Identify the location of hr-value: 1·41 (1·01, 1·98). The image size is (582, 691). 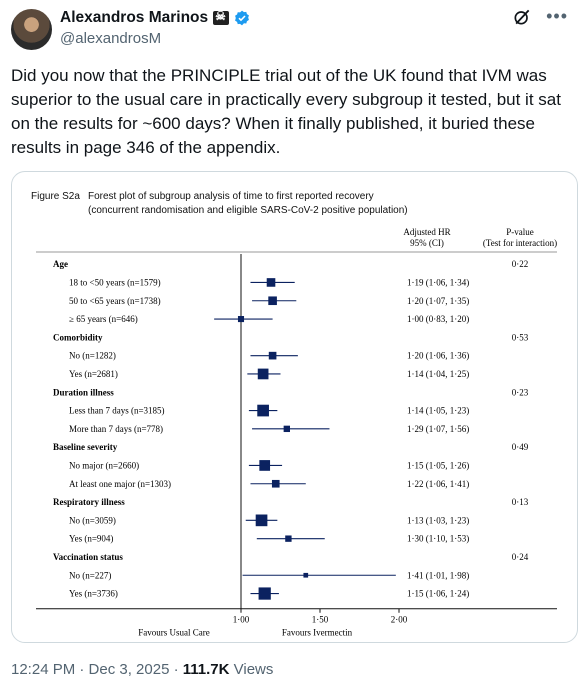
(438, 575).